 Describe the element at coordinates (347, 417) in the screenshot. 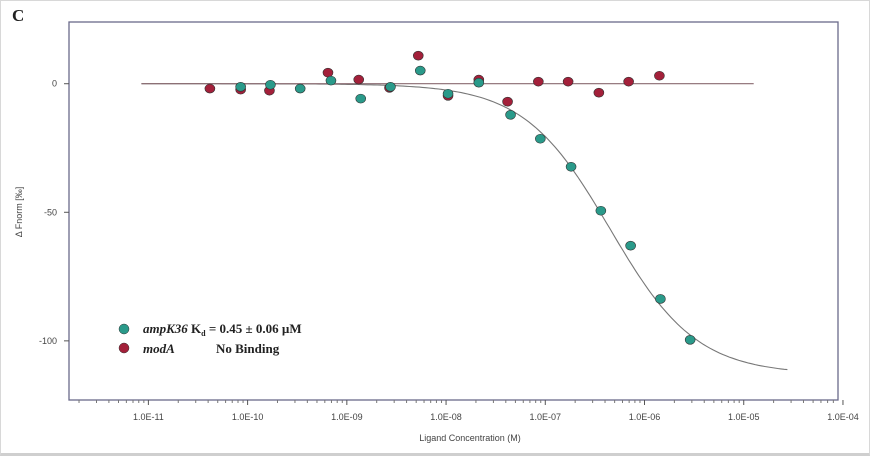

I see `x-tick-label: 1.0E-09` at that location.